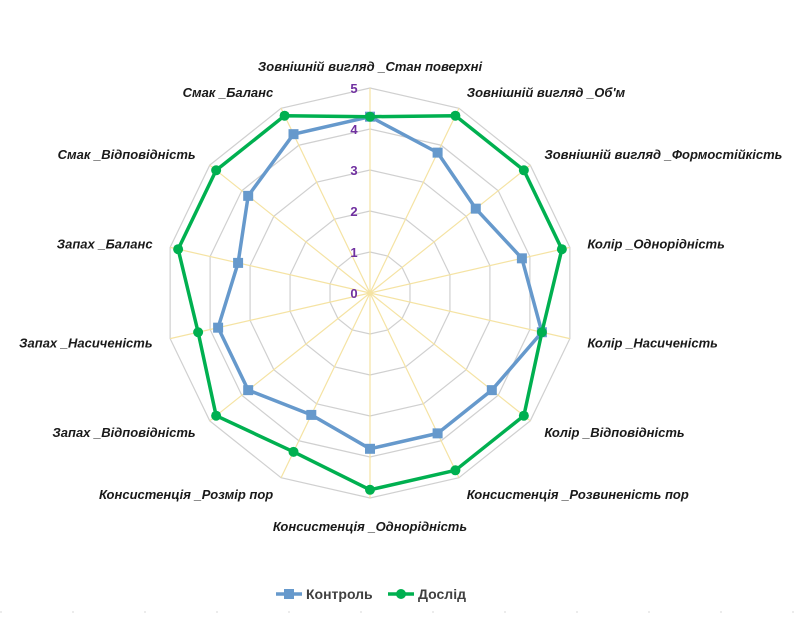 Image resolution: width=800 pixels, height=623 pixels. Describe the element at coordinates (353, 293) in the screenshot. I see `tick-label: 0` at that location.